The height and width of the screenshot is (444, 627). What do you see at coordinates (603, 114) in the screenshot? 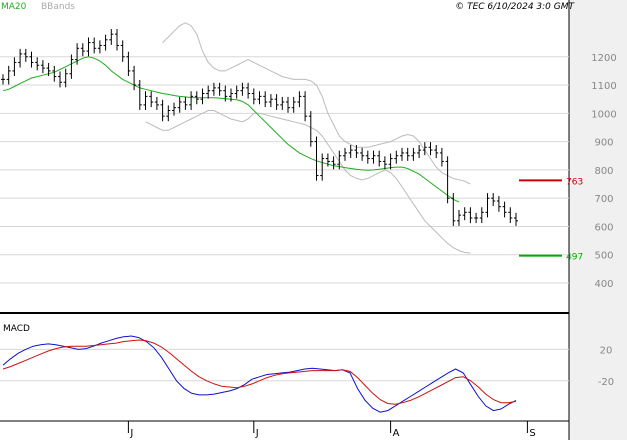
I see `price-tick-label: 1000` at bounding box center [603, 114].